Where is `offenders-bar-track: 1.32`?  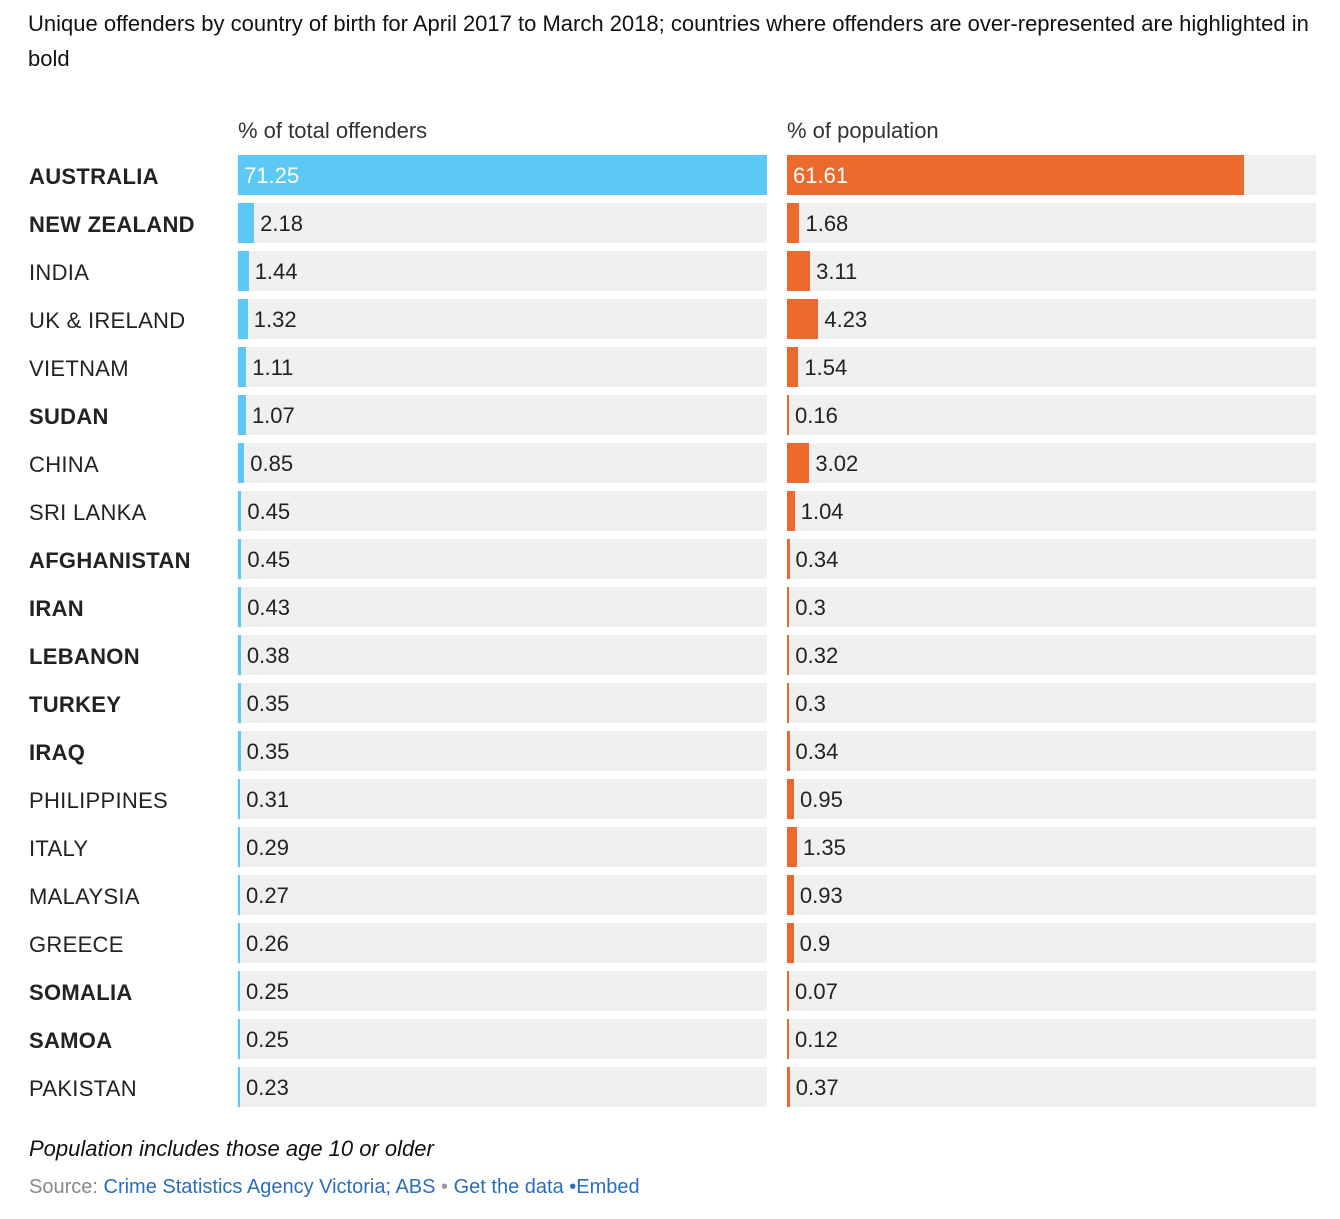 offenders-bar-track: 1.32 is located at coordinates (502, 319).